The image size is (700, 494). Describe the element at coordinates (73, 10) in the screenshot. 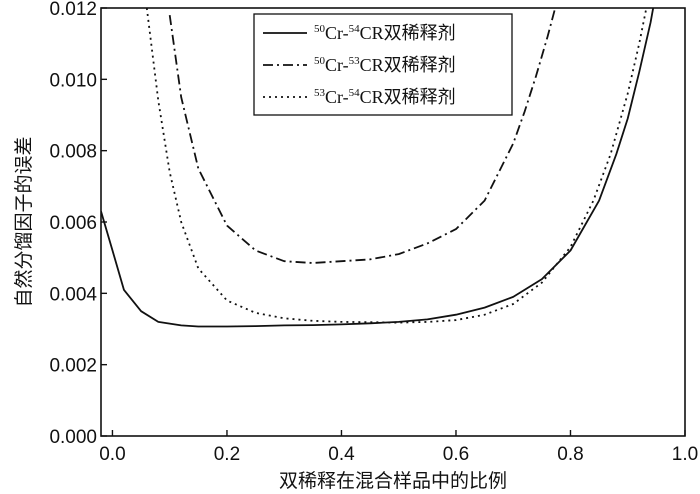

I see `y-tick-label: 0.012` at that location.